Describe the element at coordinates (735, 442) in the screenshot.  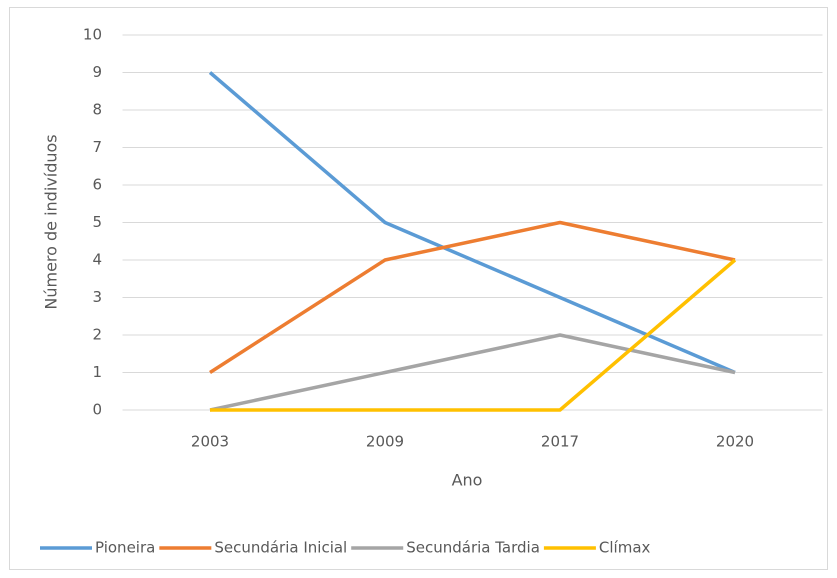
I see `x-tick-label: 2020` at that location.